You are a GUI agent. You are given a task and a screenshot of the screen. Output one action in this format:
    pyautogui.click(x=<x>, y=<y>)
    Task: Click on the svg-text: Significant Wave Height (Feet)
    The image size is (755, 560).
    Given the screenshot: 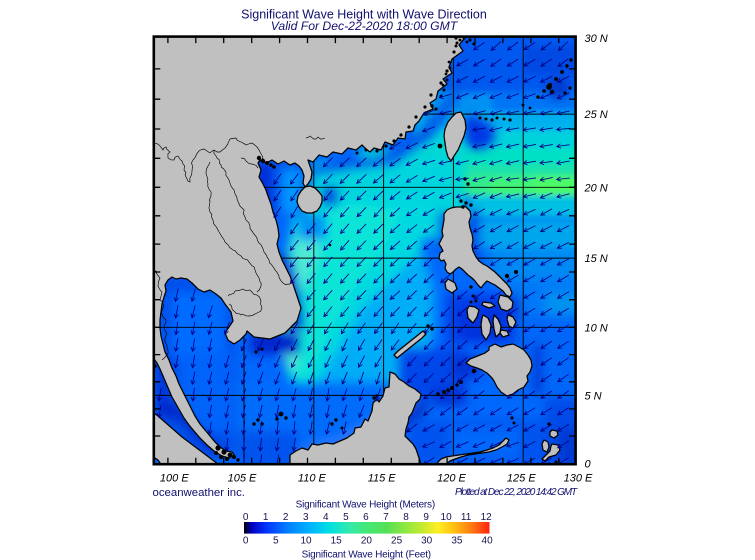 What is the action you would take?
    pyautogui.click(x=366, y=555)
    